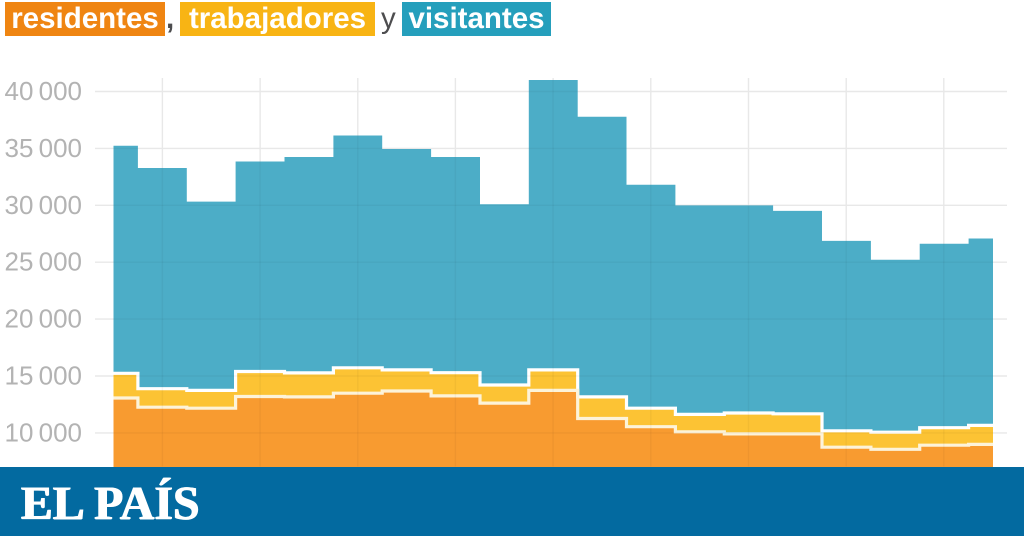 The image size is (1024, 536). I want to click on svg-text: 15 000, so click(43, 376).